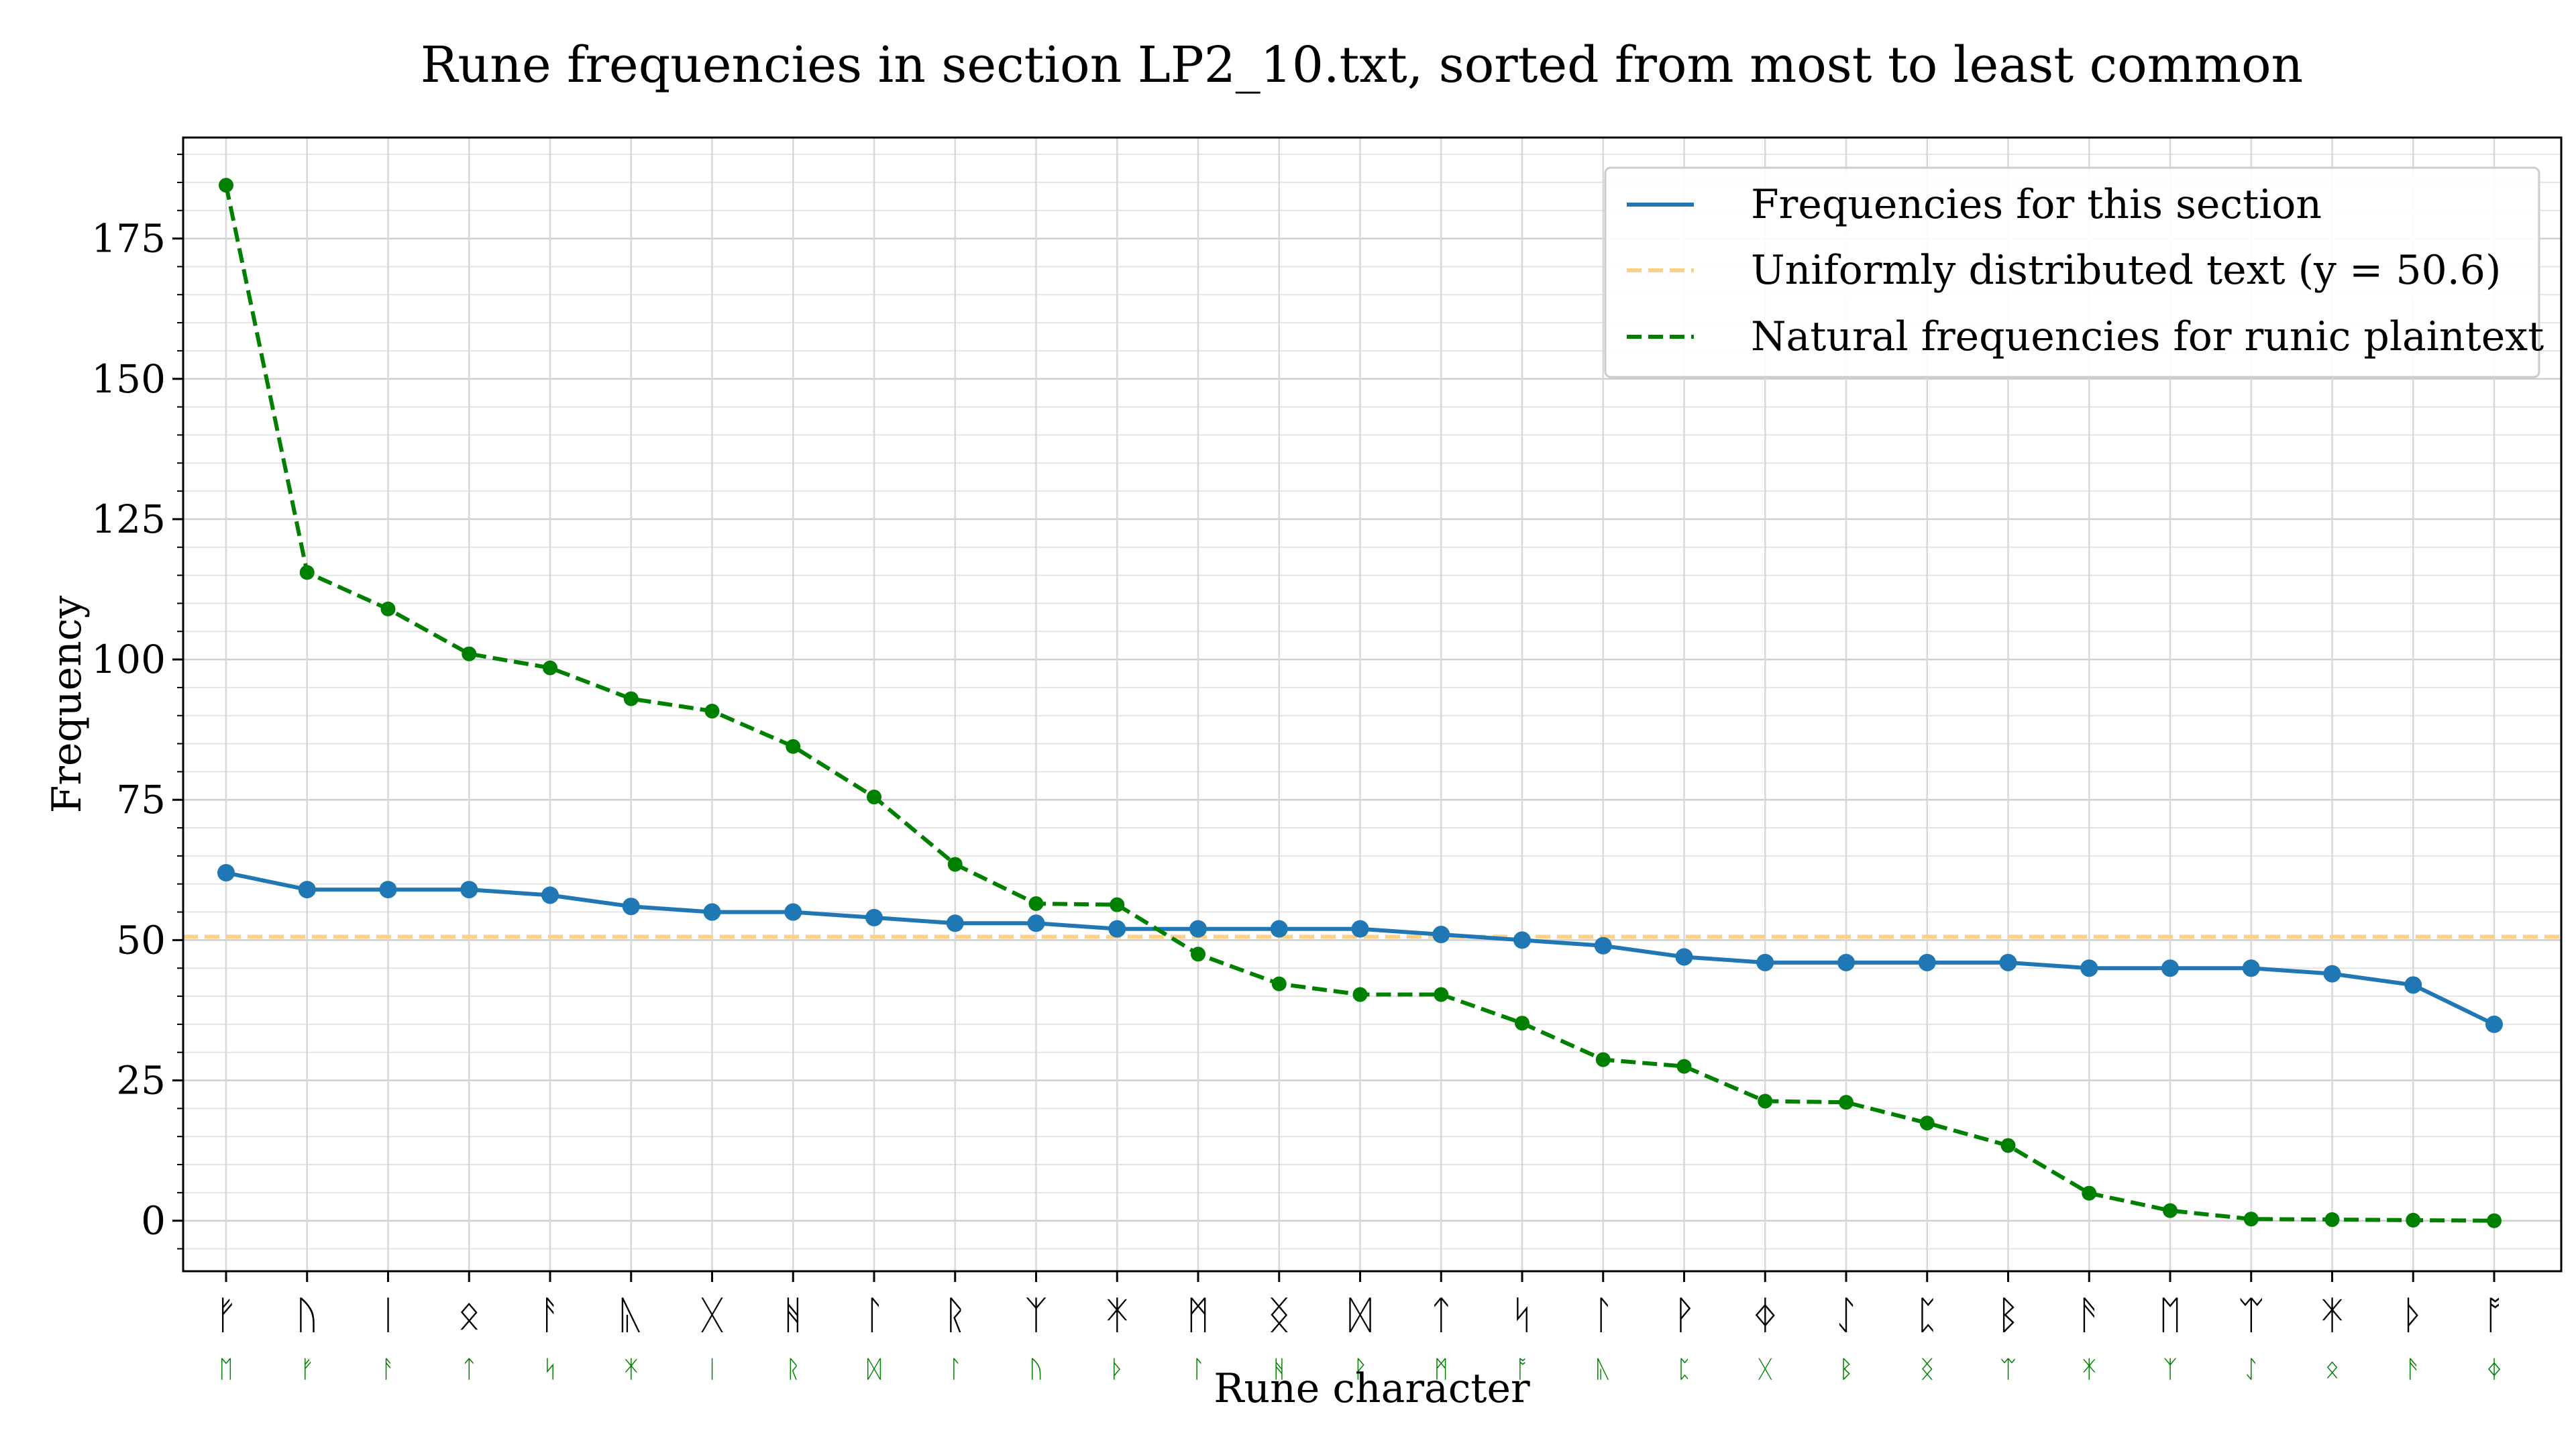 The height and width of the screenshot is (1449, 2576). What do you see at coordinates (2494, 1369) in the screenshot?
I see `x-tick-label-natural: ᛄ` at bounding box center [2494, 1369].